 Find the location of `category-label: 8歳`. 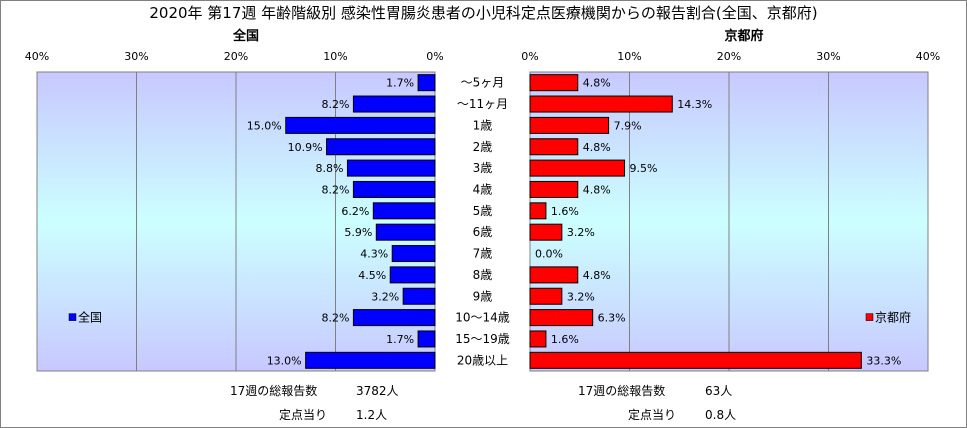

category-label: 8歳 is located at coordinates (483, 275).